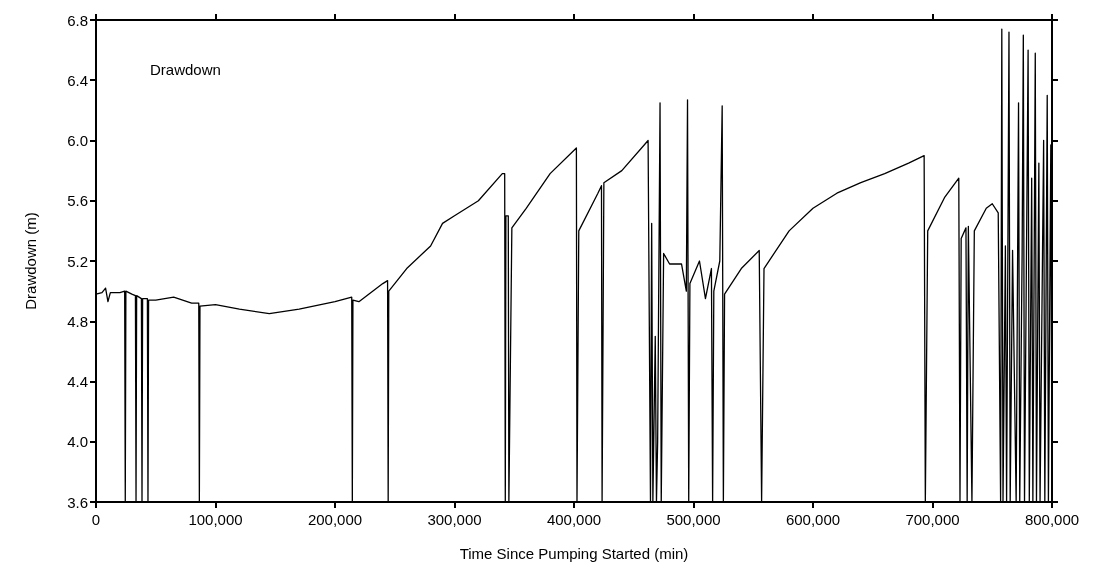 Image resolution: width=1101 pixels, height=585 pixels. Describe the element at coordinates (185, 69) in the screenshot. I see `annotation: Drawdown` at that location.